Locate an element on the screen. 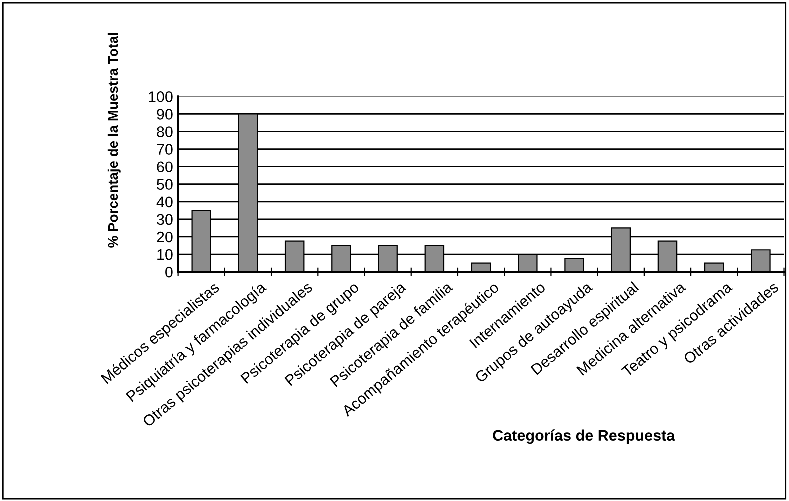 Image resolution: width=789 pixels, height=501 pixels. y-tick-label: 40 is located at coordinates (164, 202).